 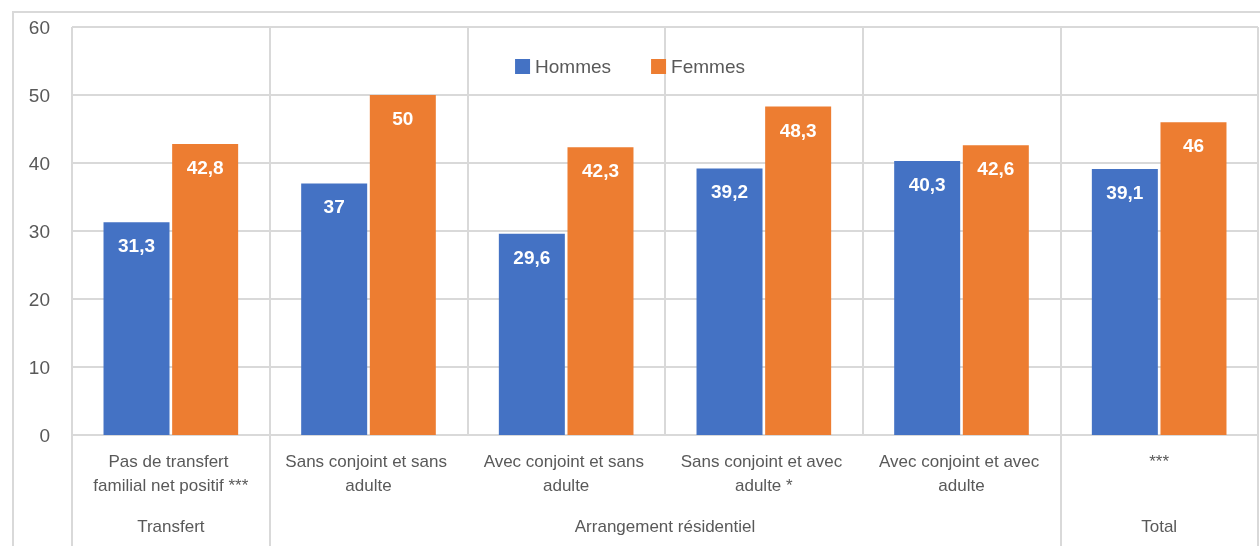 What do you see at coordinates (1125, 193) in the screenshot?
I see `data-label: 39,1` at bounding box center [1125, 193].